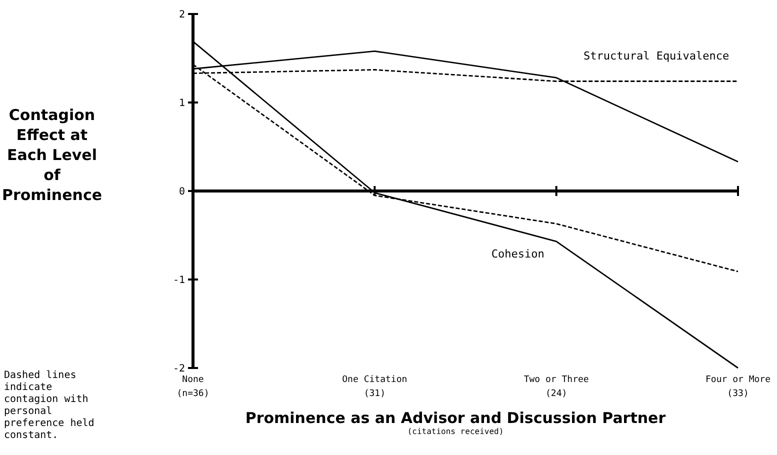 The width and height of the screenshot is (777, 455). What do you see at coordinates (193, 387) in the screenshot?
I see `x-tick-label: None (n=36)` at bounding box center [193, 387].